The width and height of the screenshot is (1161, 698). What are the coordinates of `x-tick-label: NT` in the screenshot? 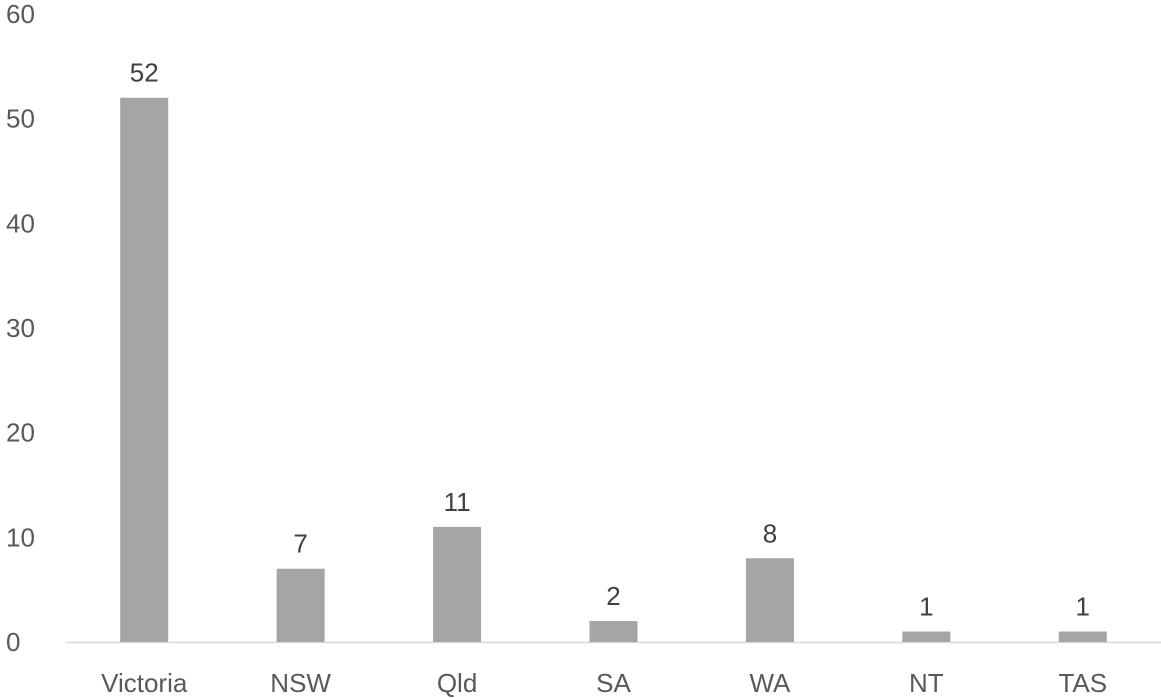 It's located at (926, 683).